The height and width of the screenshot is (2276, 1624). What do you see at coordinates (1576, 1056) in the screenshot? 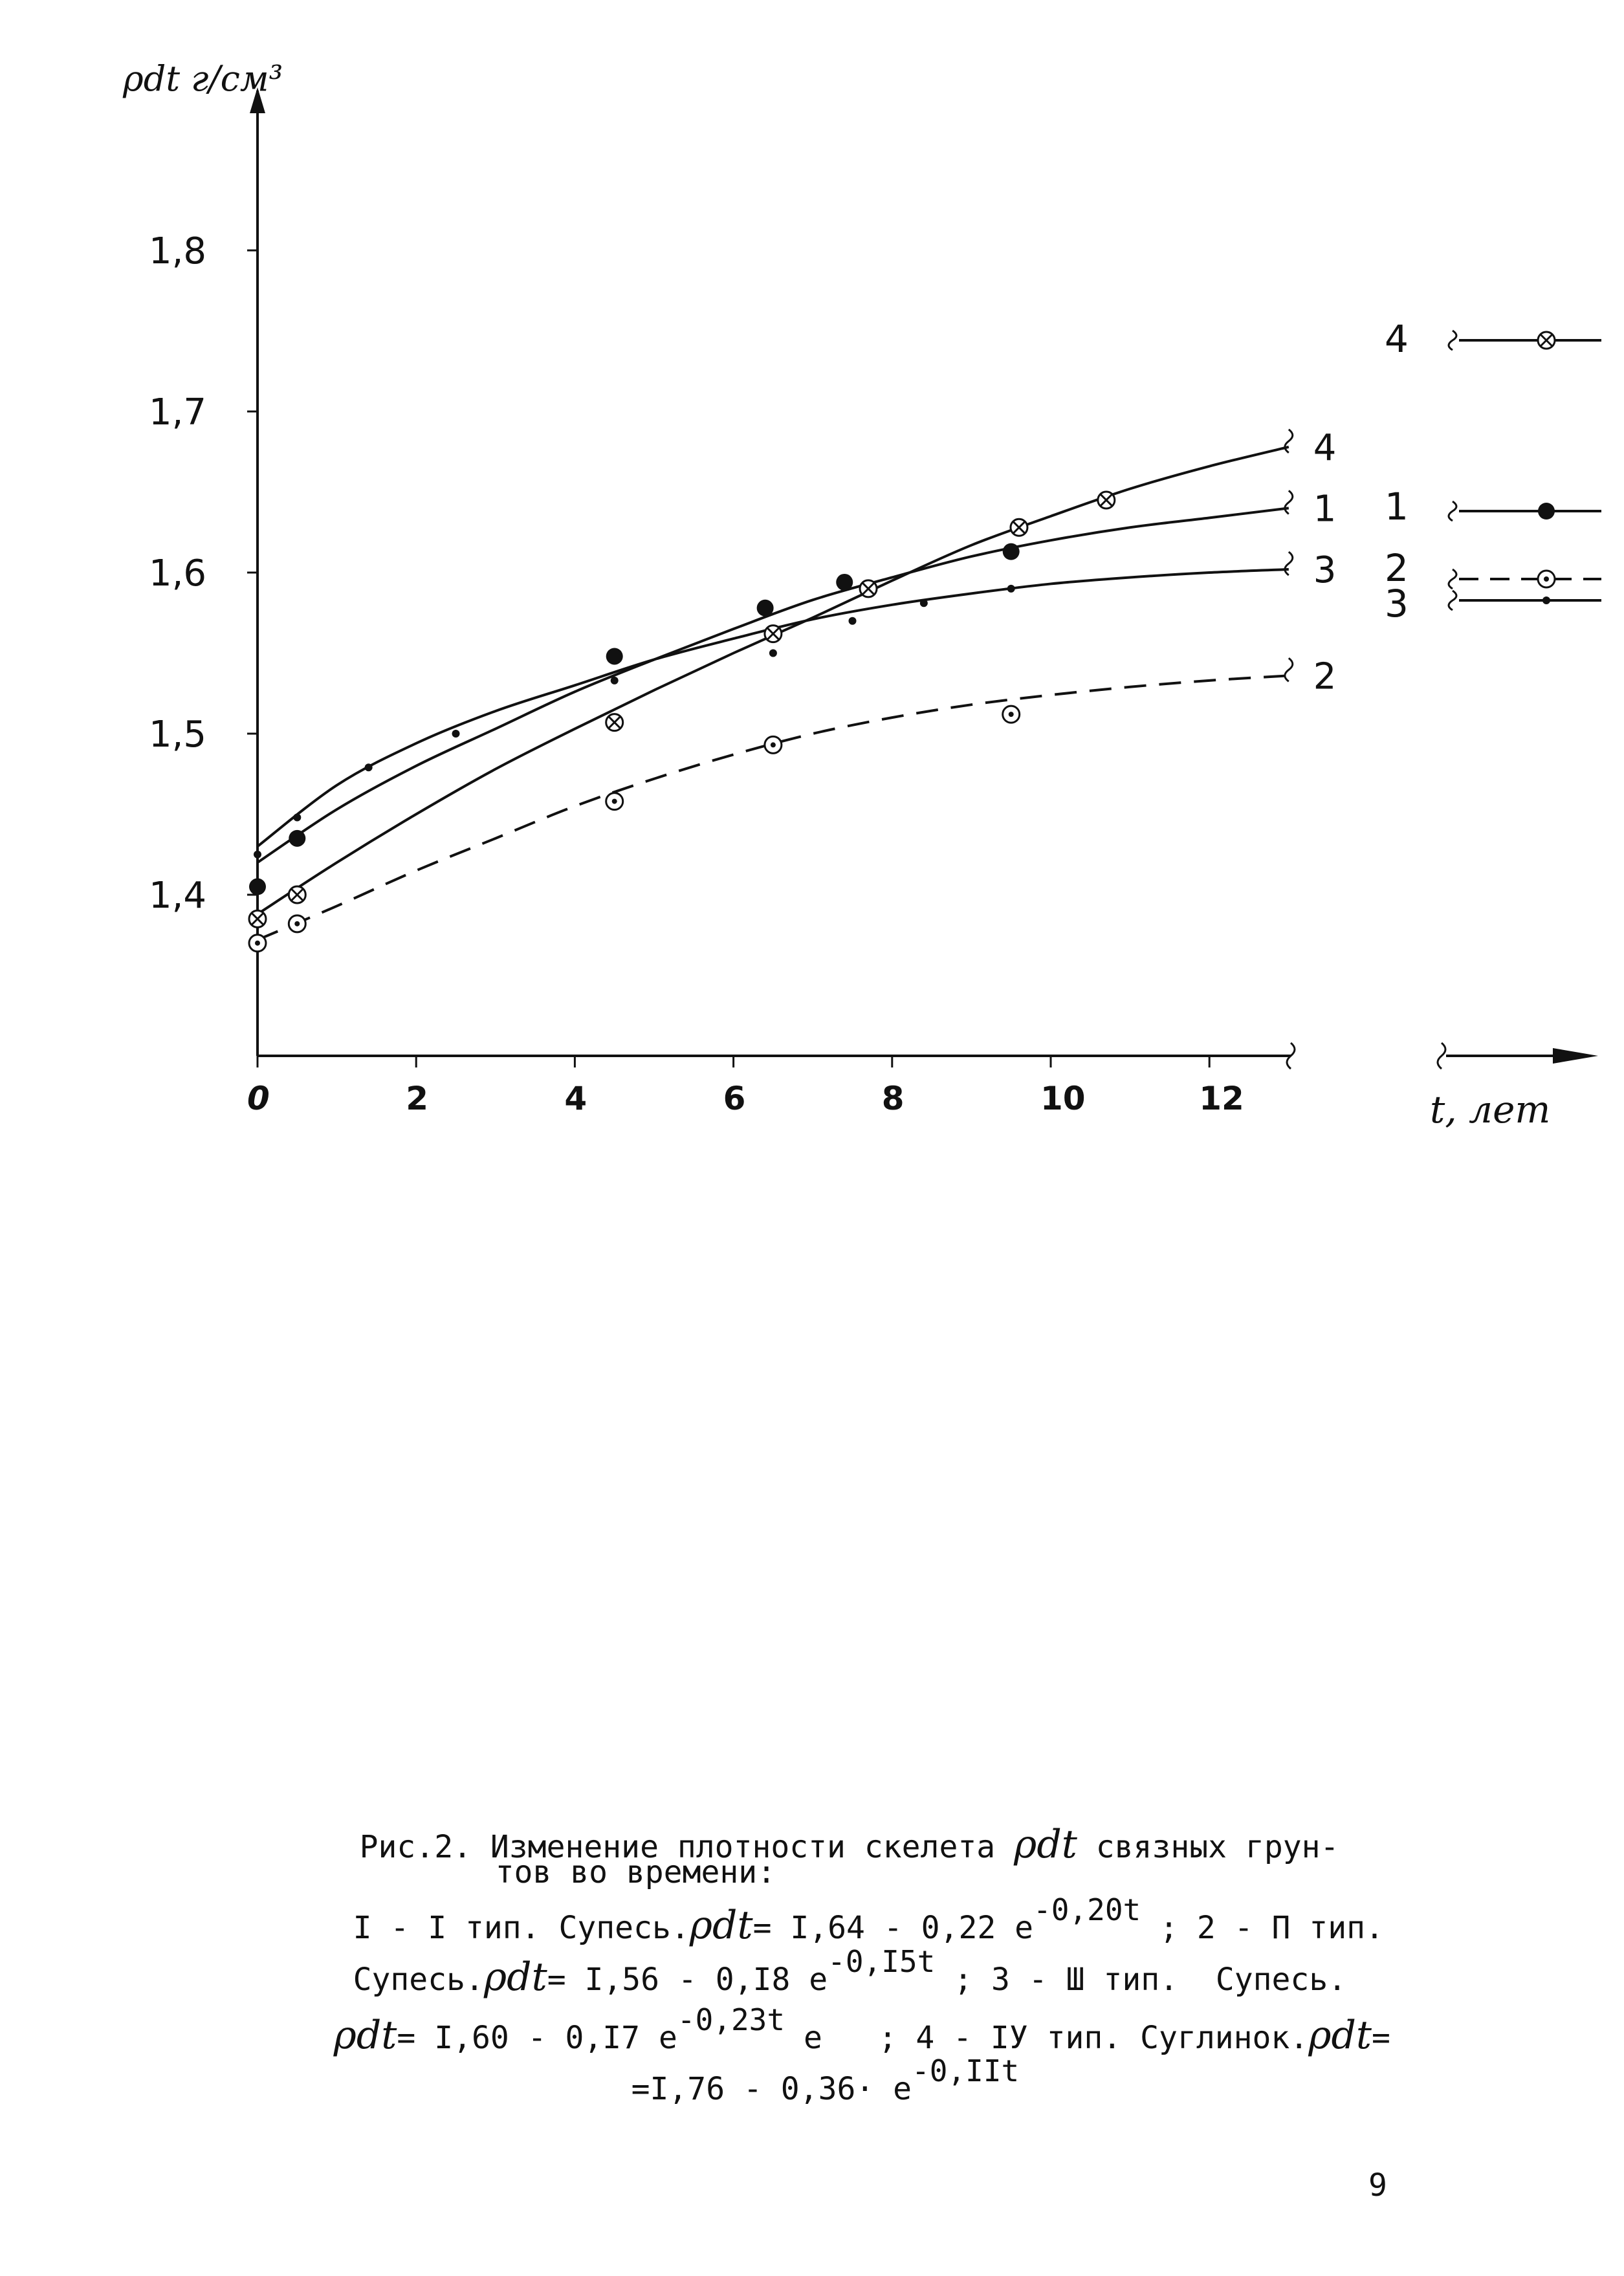
I see `x-axis-arrow` at bounding box center [1576, 1056].